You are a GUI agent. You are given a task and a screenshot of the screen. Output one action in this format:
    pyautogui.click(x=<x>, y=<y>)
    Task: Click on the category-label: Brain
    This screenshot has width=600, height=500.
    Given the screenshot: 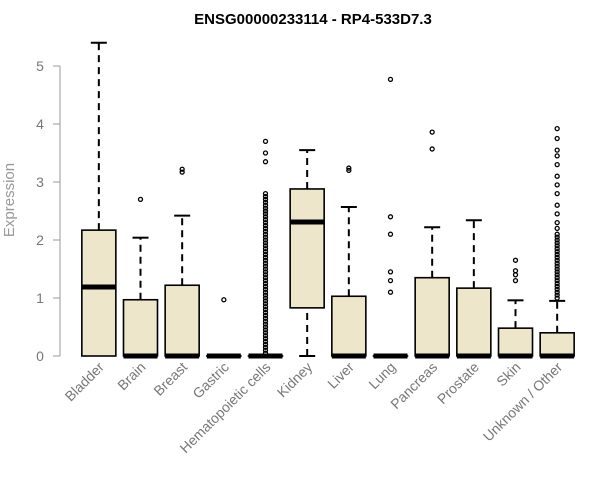 What is the action you would take?
    pyautogui.click(x=131, y=376)
    